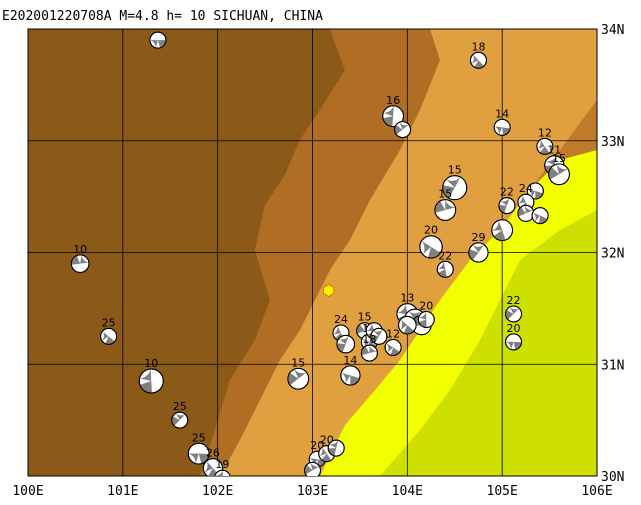 Image resolution: width=641 pixels, height=505 pixels. What do you see at coordinates (393, 111) in the screenshot?
I see `focal-mechanism-beachball: 16` at bounding box center [393, 111].